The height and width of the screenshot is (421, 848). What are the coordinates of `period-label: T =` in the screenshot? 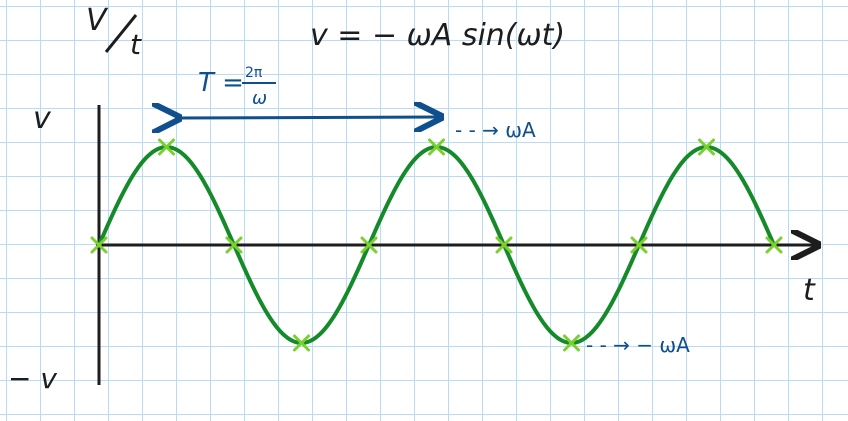 It's located at (221, 83).